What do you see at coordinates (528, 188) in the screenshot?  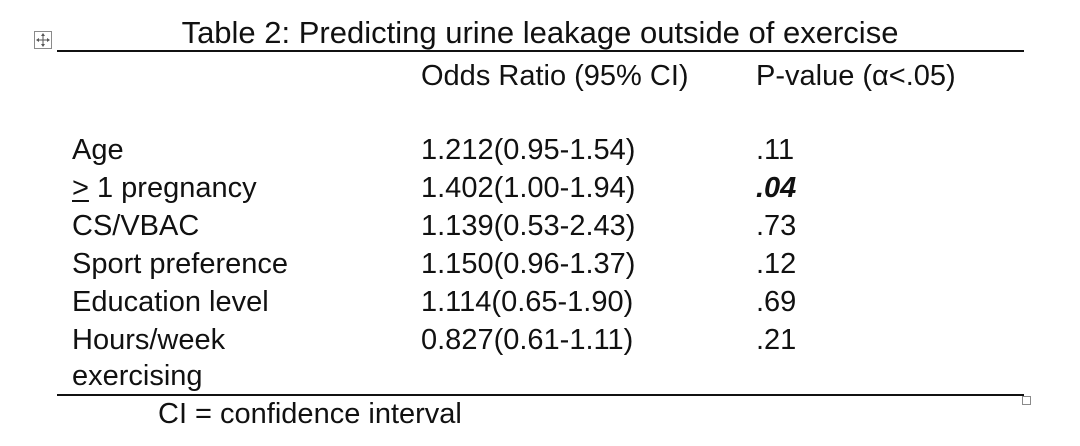 I see `row-odds-ratio-pregnancy: 1.402(1.00-1.94)` at bounding box center [528, 188].